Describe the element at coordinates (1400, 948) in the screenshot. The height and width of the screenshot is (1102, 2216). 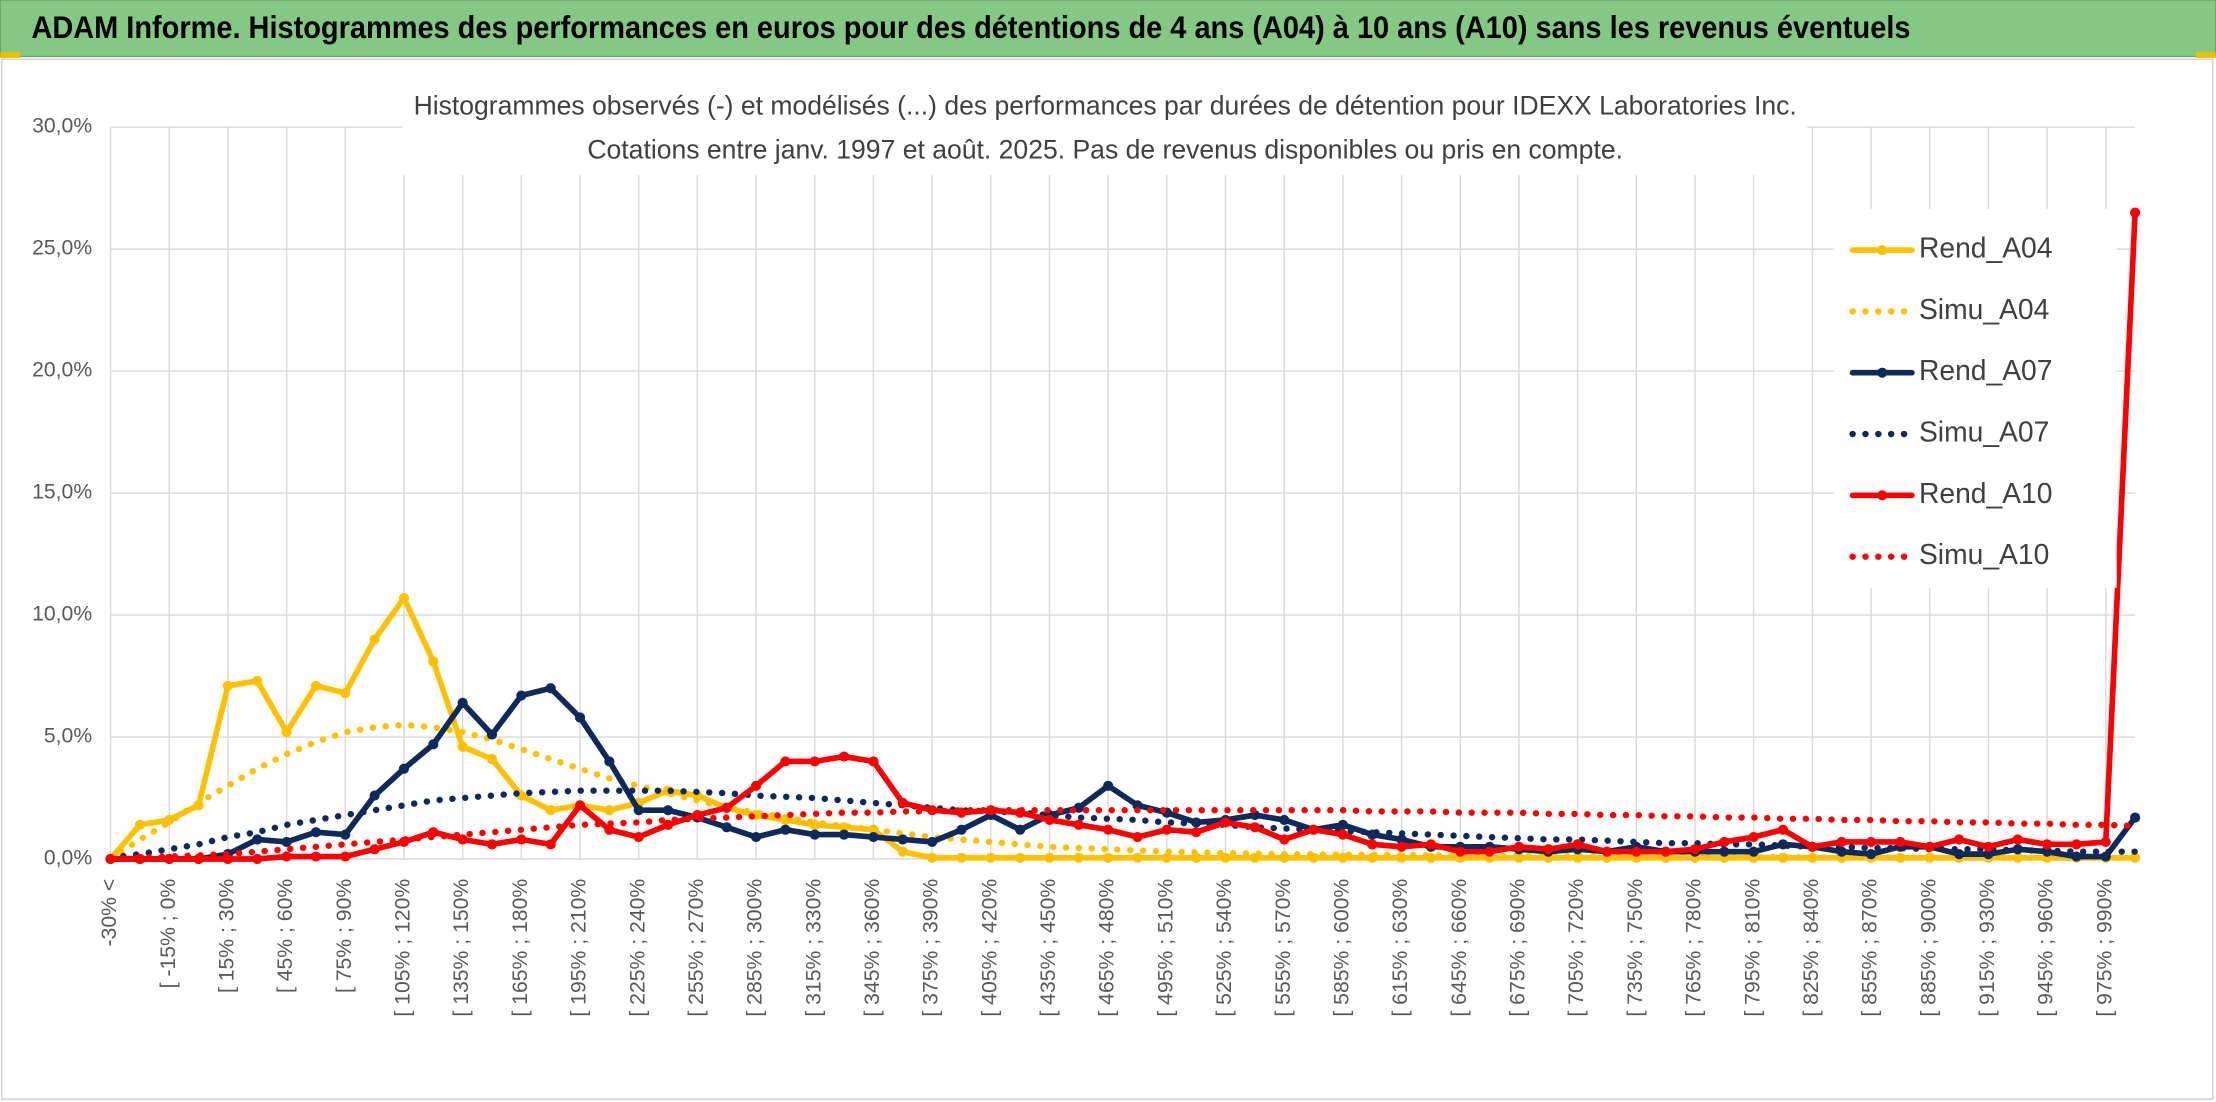
I see `x-tick-label: [ 615% ; 630%` at that location.